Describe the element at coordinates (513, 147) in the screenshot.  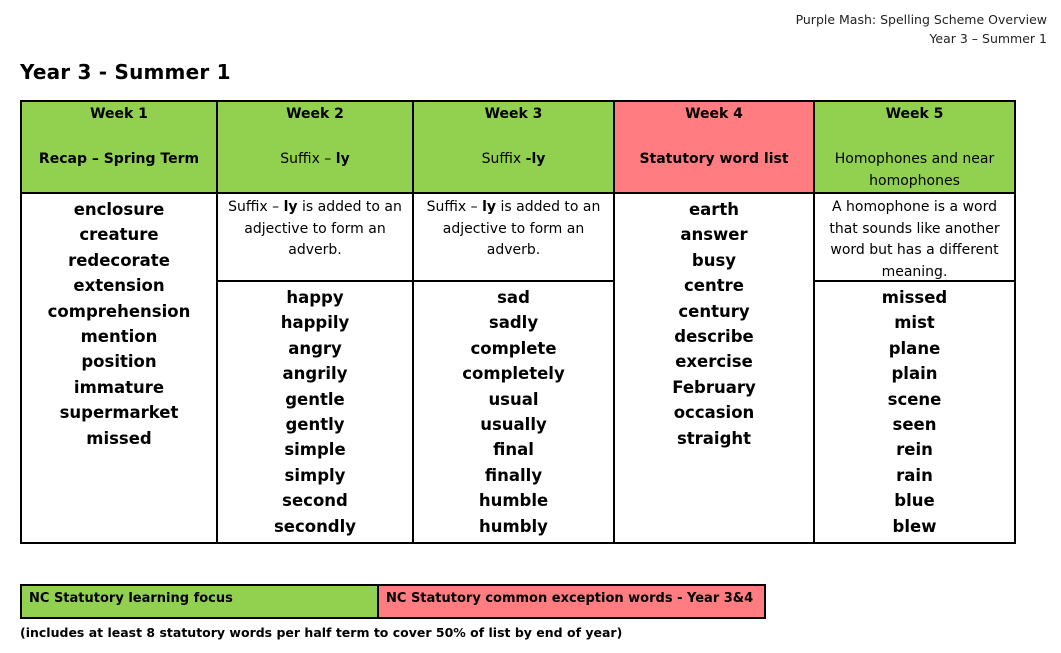
I see `week-3-header: Week 3 Suffix -ly` at that location.